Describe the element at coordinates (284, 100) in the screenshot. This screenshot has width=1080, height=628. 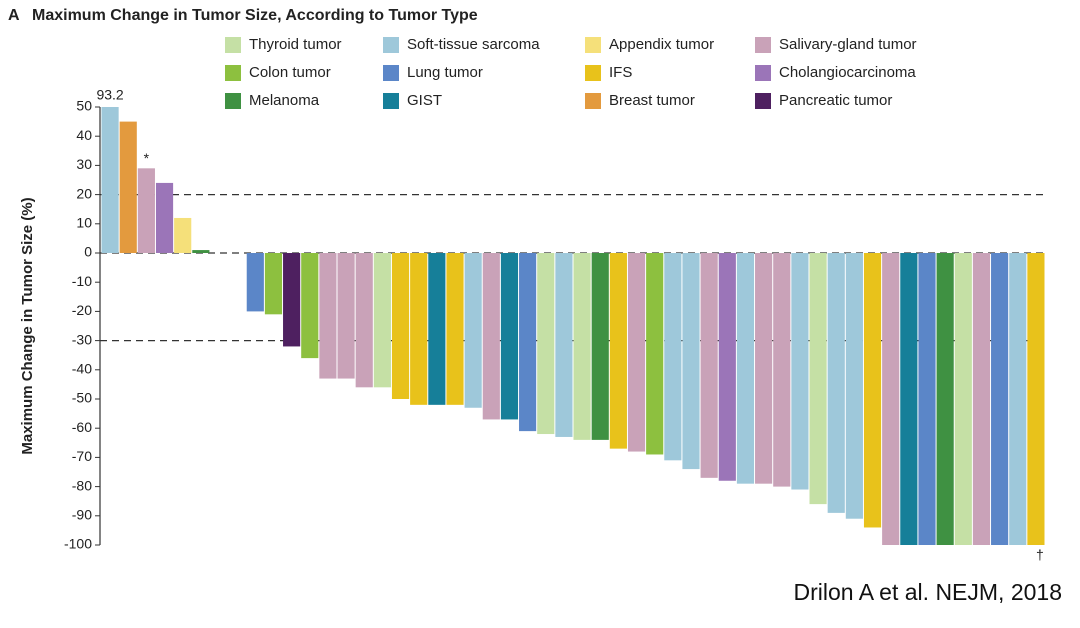
I see `legend-label: Melanoma` at that location.